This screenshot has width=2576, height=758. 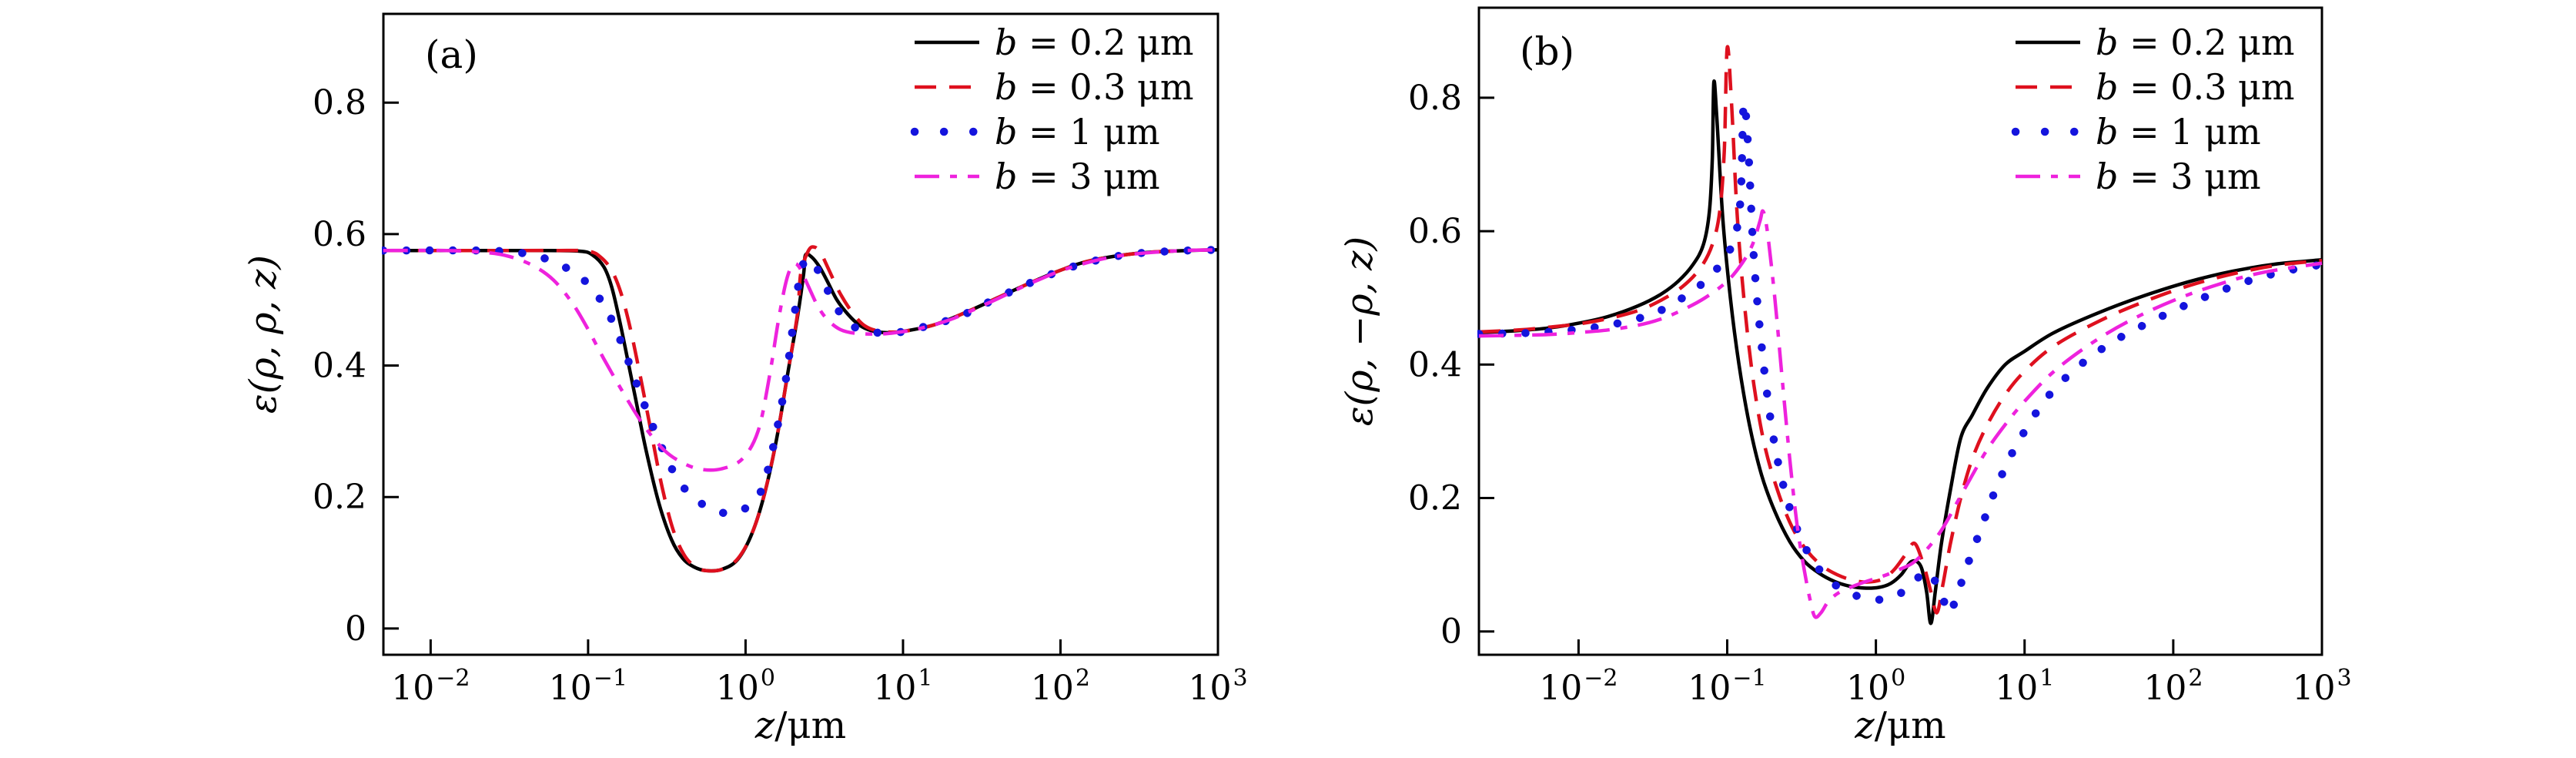 I want to click on panel-label: (a), so click(x=452, y=54).